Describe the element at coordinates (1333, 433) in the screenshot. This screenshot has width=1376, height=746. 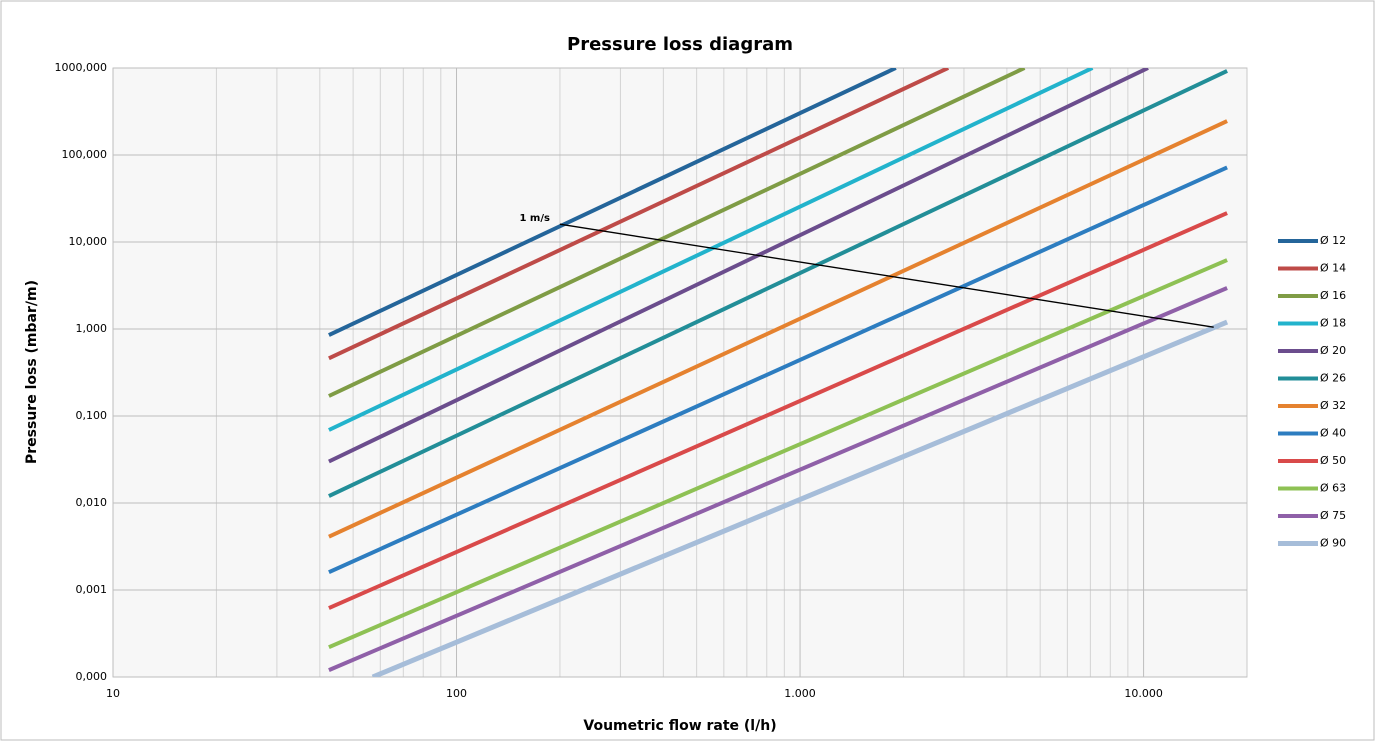
I see `legend-label: Ø 40` at that location.